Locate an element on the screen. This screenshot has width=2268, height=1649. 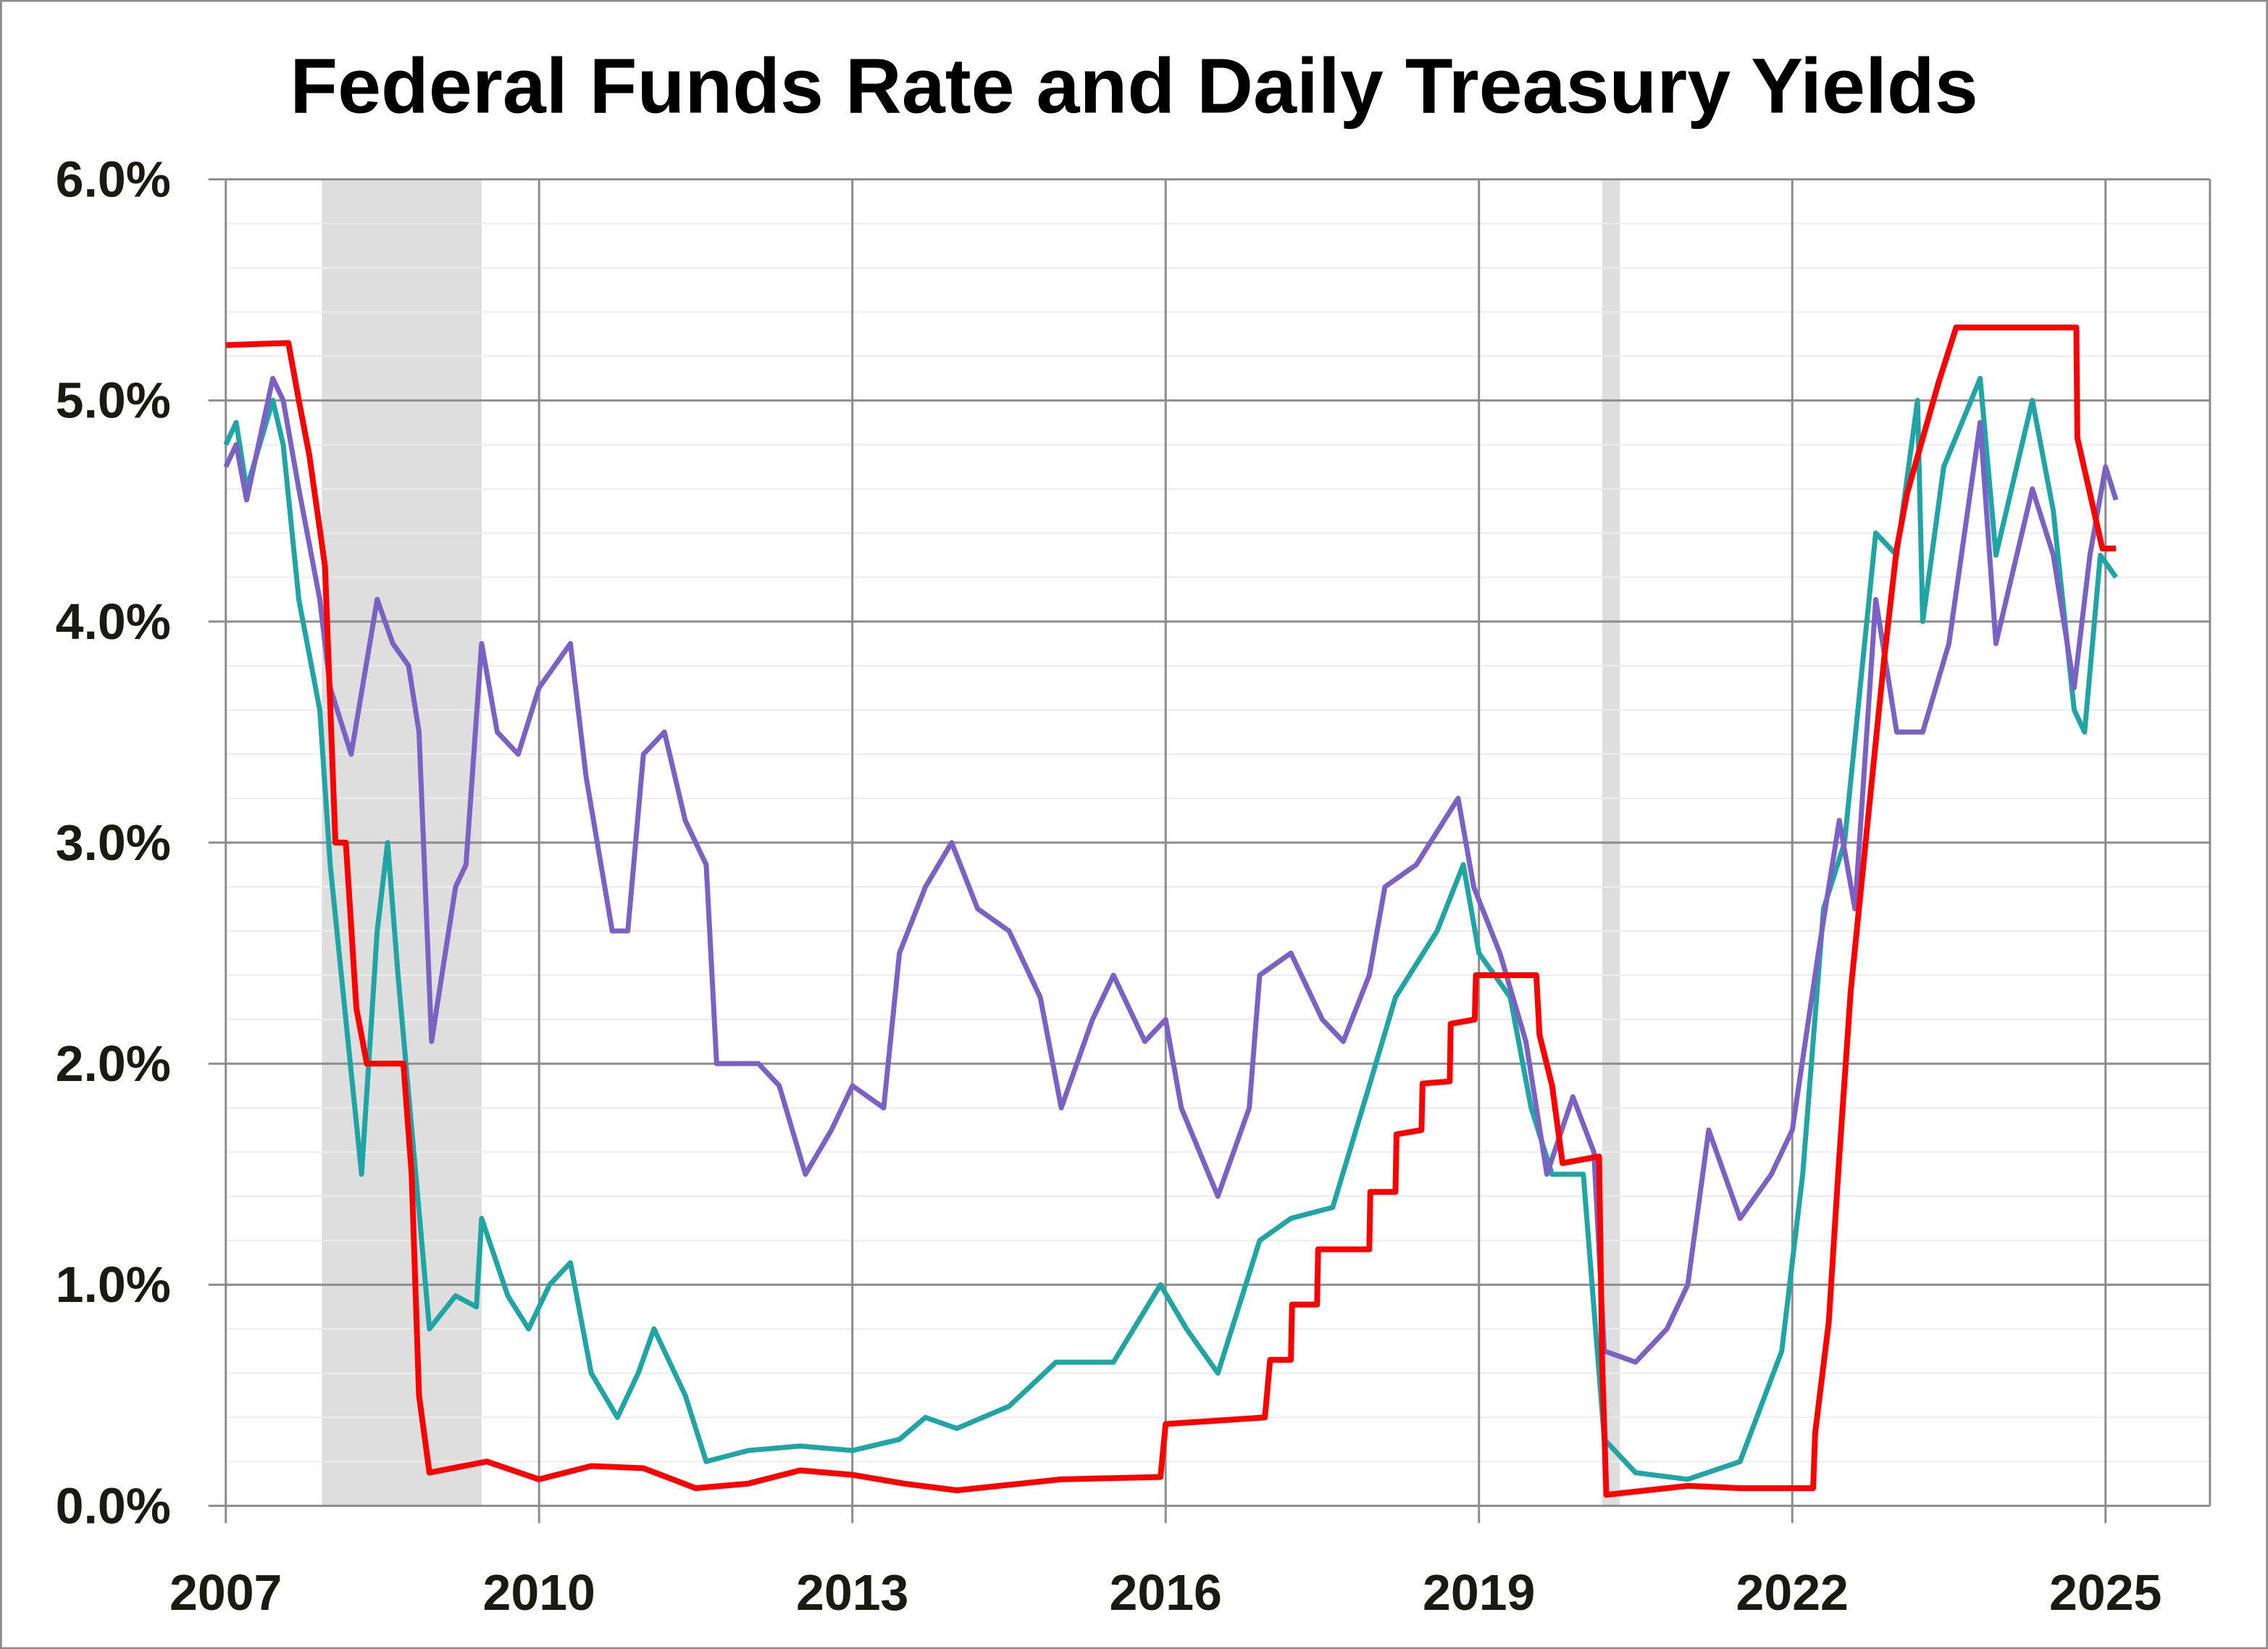
y-tick-label: 4.0% is located at coordinates (114, 621).